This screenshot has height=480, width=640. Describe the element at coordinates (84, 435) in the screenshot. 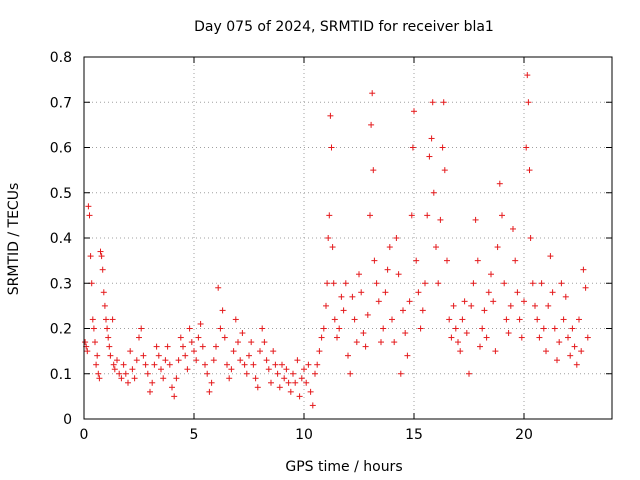

I see `x-tick-label-0: 0` at that location.